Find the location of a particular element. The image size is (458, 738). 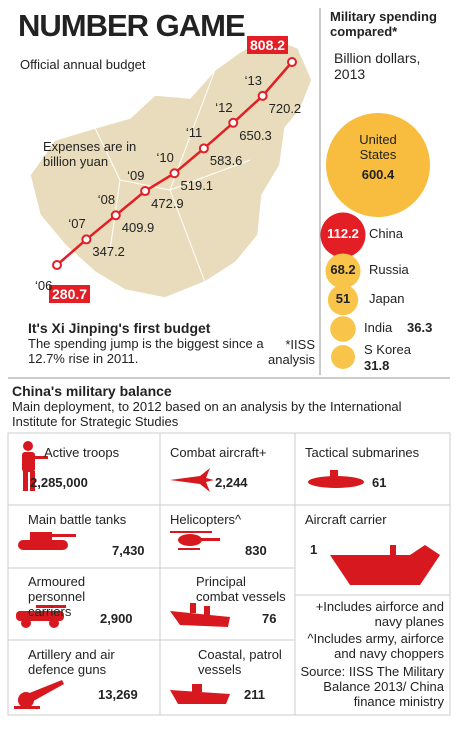

bubble-name: India is located at coordinates (378, 327).